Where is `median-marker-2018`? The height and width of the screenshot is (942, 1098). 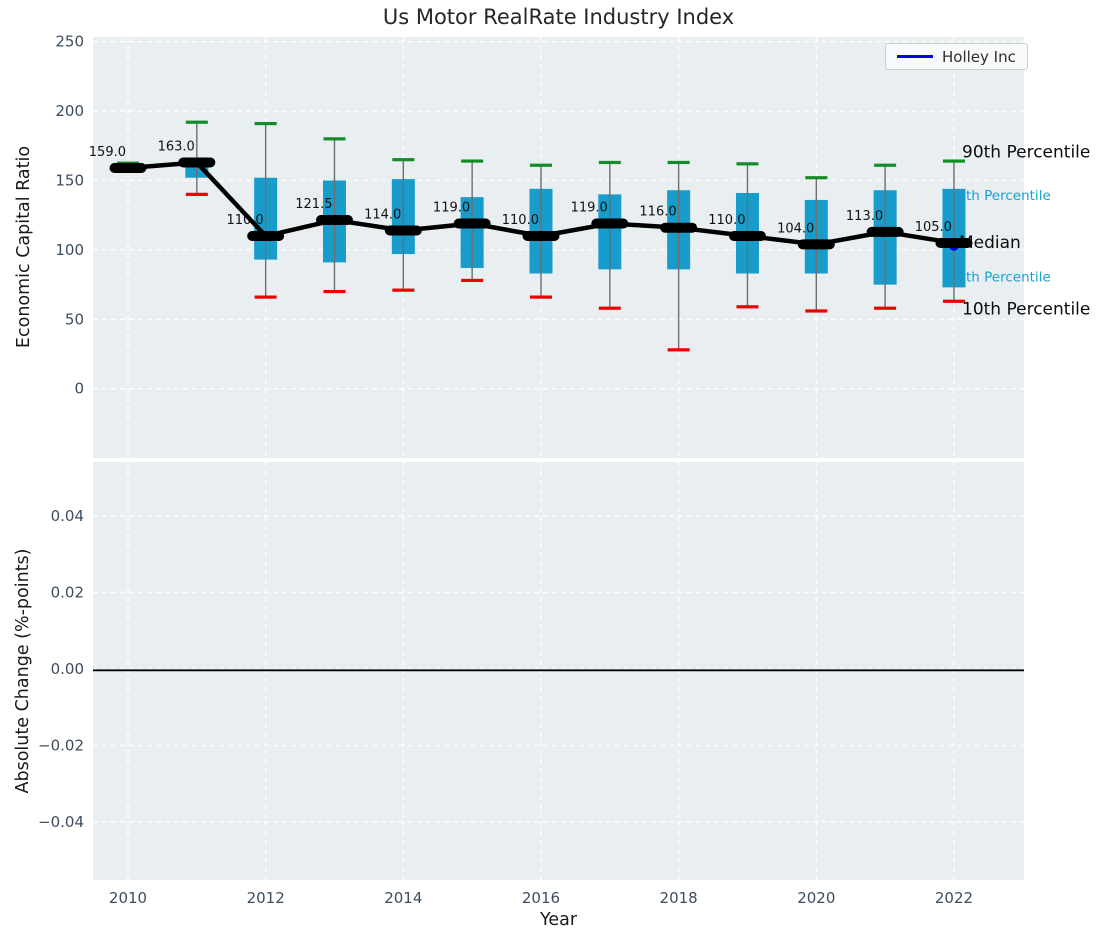 median-marker-2018 is located at coordinates (679, 227).